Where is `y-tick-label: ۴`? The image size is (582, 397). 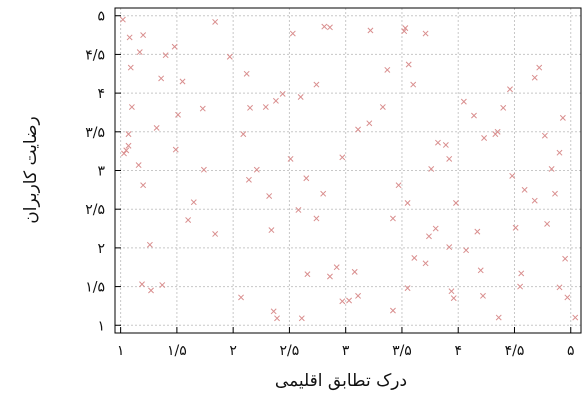
y-tick-label: ۴ is located at coordinates (101, 94).